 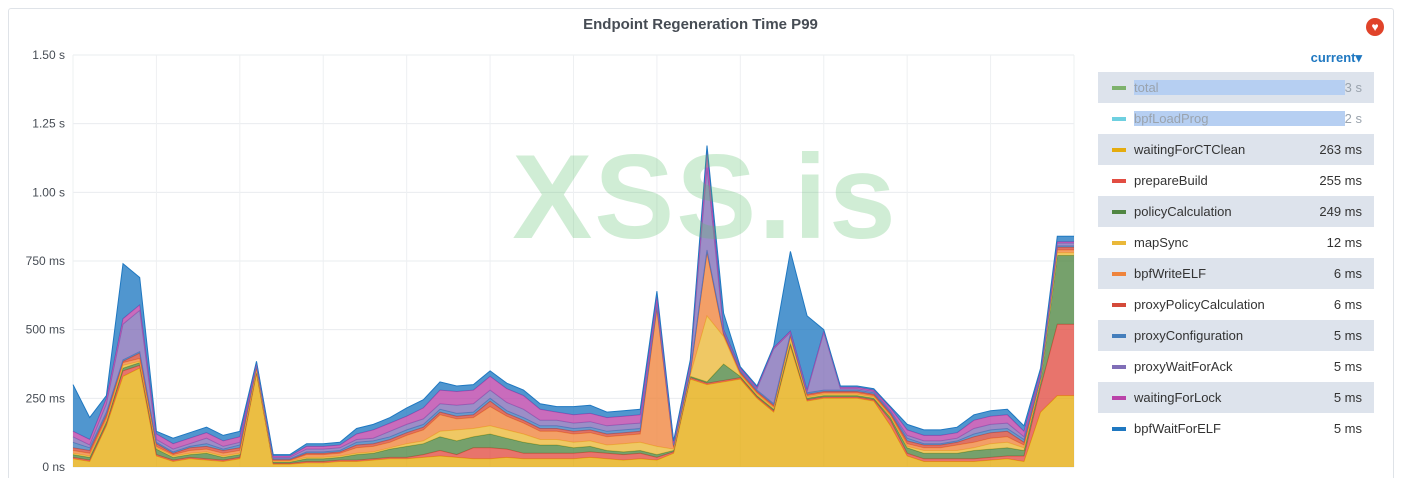 I want to click on y-tick-label: 750 ms, so click(x=45, y=261).